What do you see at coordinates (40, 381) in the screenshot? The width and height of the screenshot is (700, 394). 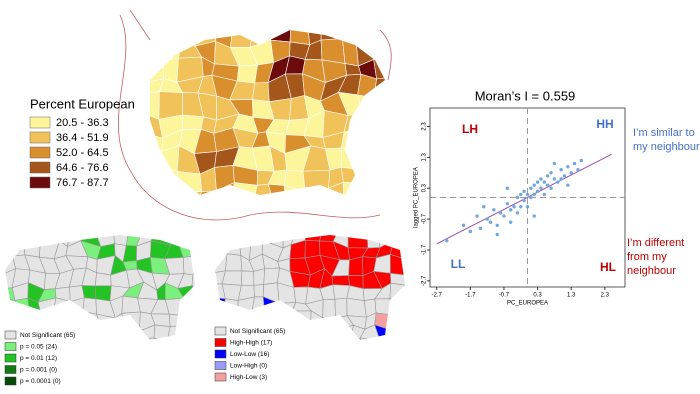 I see `legend-label: p = 0.0001 (0)` at bounding box center [40, 381].